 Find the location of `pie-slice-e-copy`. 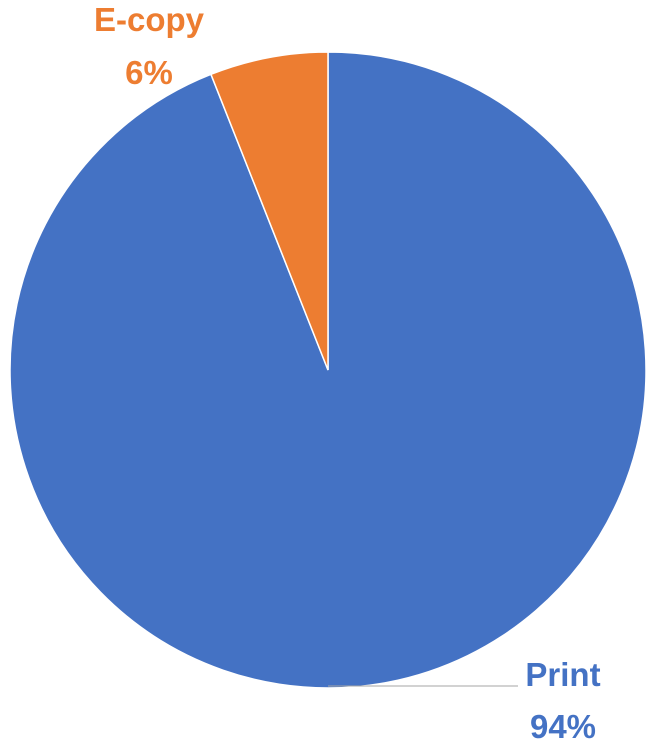

pie-slice-e-copy is located at coordinates (269, 211).